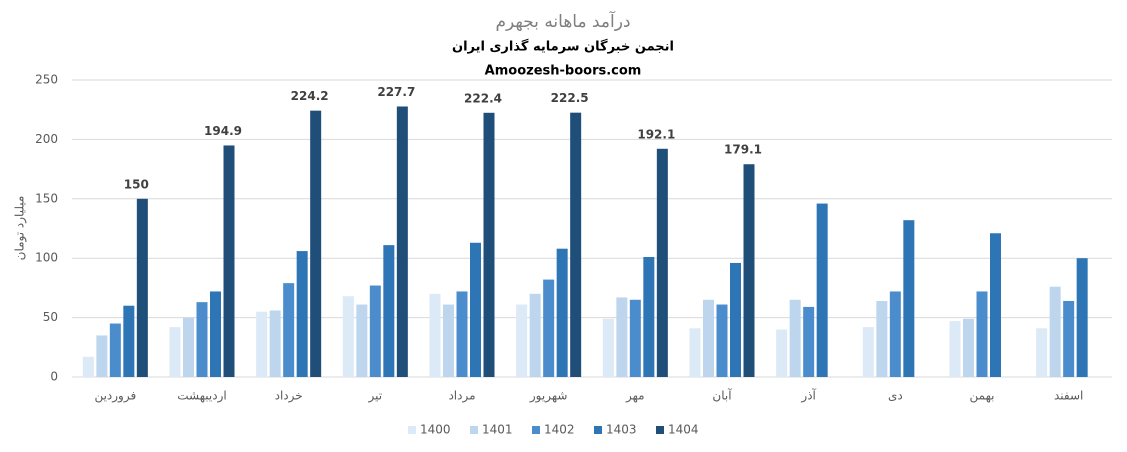  Describe the element at coordinates (136, 184) in the screenshot. I see `value-label: 150` at that location.